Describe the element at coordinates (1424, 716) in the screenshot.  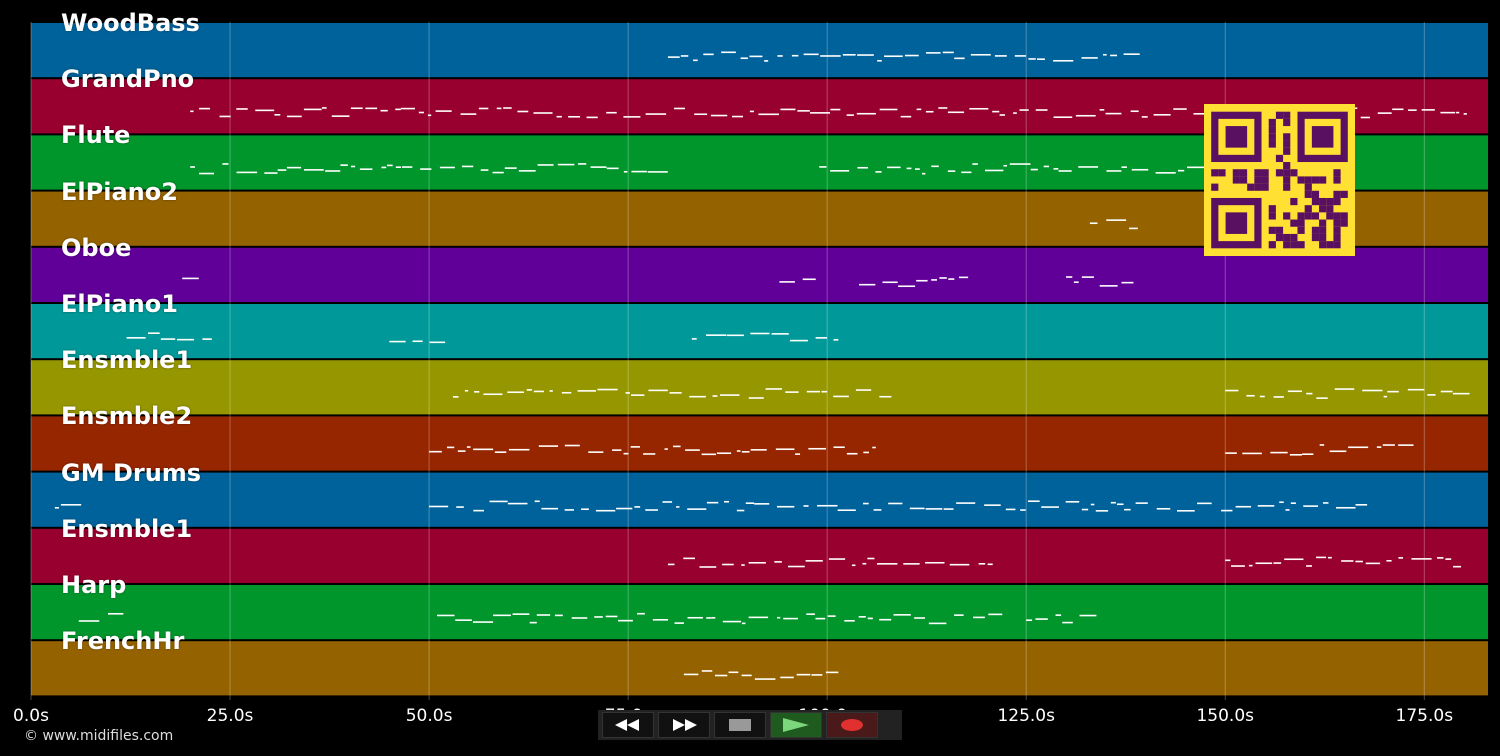
I see `time-tick-label: 175.0s` at that location.